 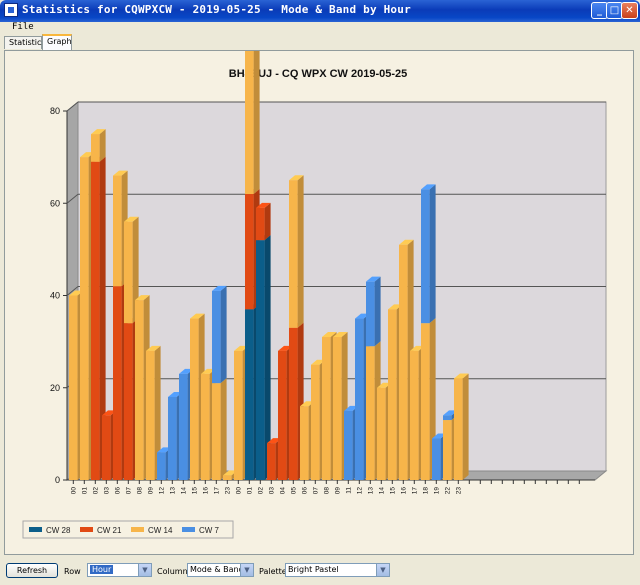 What do you see at coordinates (160, 530) in the screenshot?
I see `legend-label: CW 14` at bounding box center [160, 530].